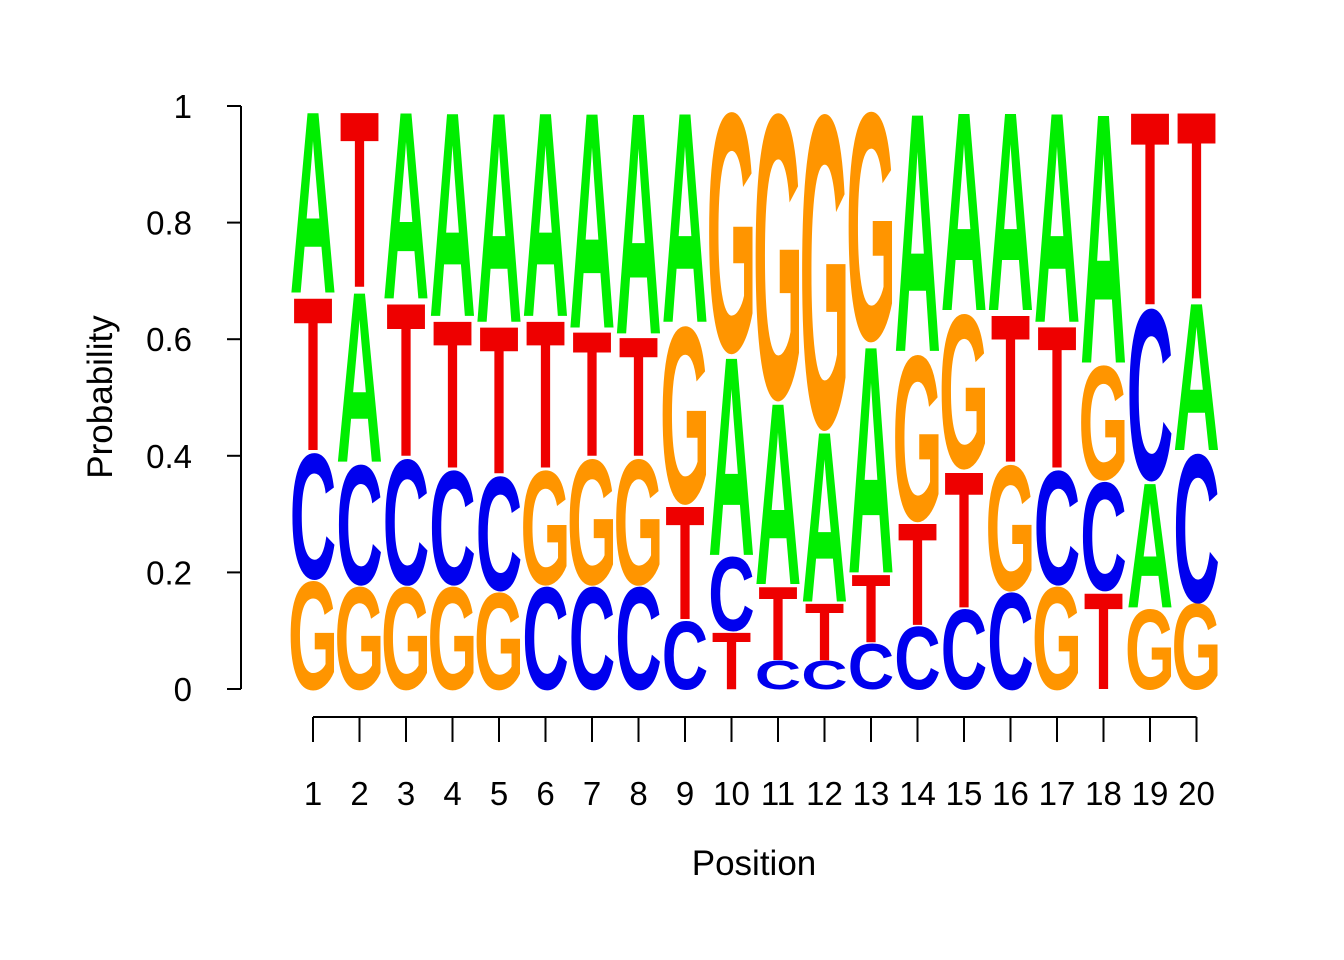 This screenshot has height=960, width=1344. I want to click on x-tick-label: 9, so click(685, 793).